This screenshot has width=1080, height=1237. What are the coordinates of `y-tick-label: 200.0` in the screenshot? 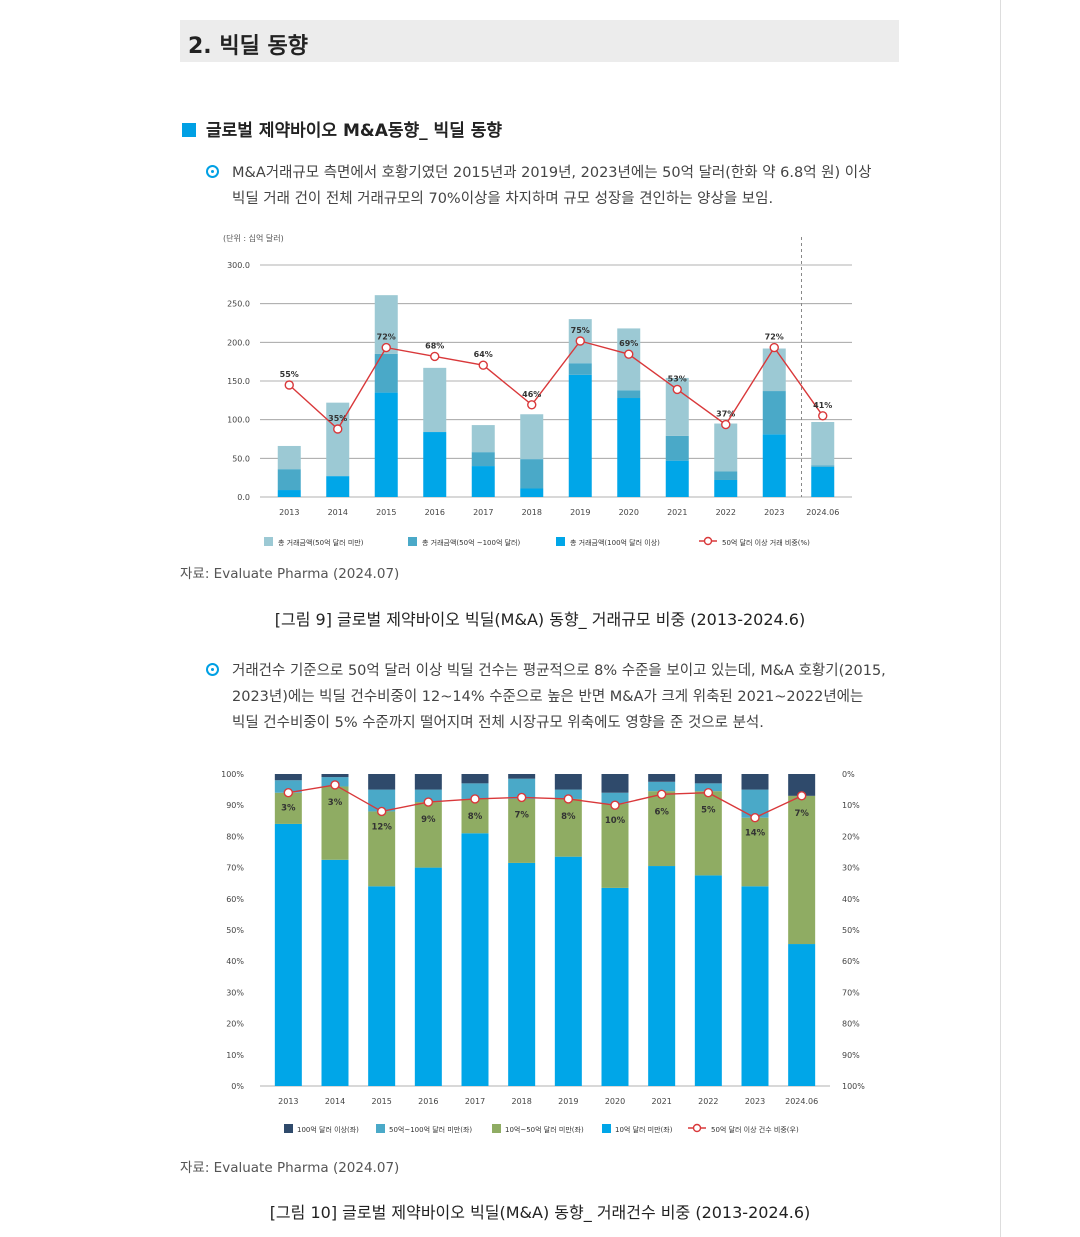 It's located at (238, 342).